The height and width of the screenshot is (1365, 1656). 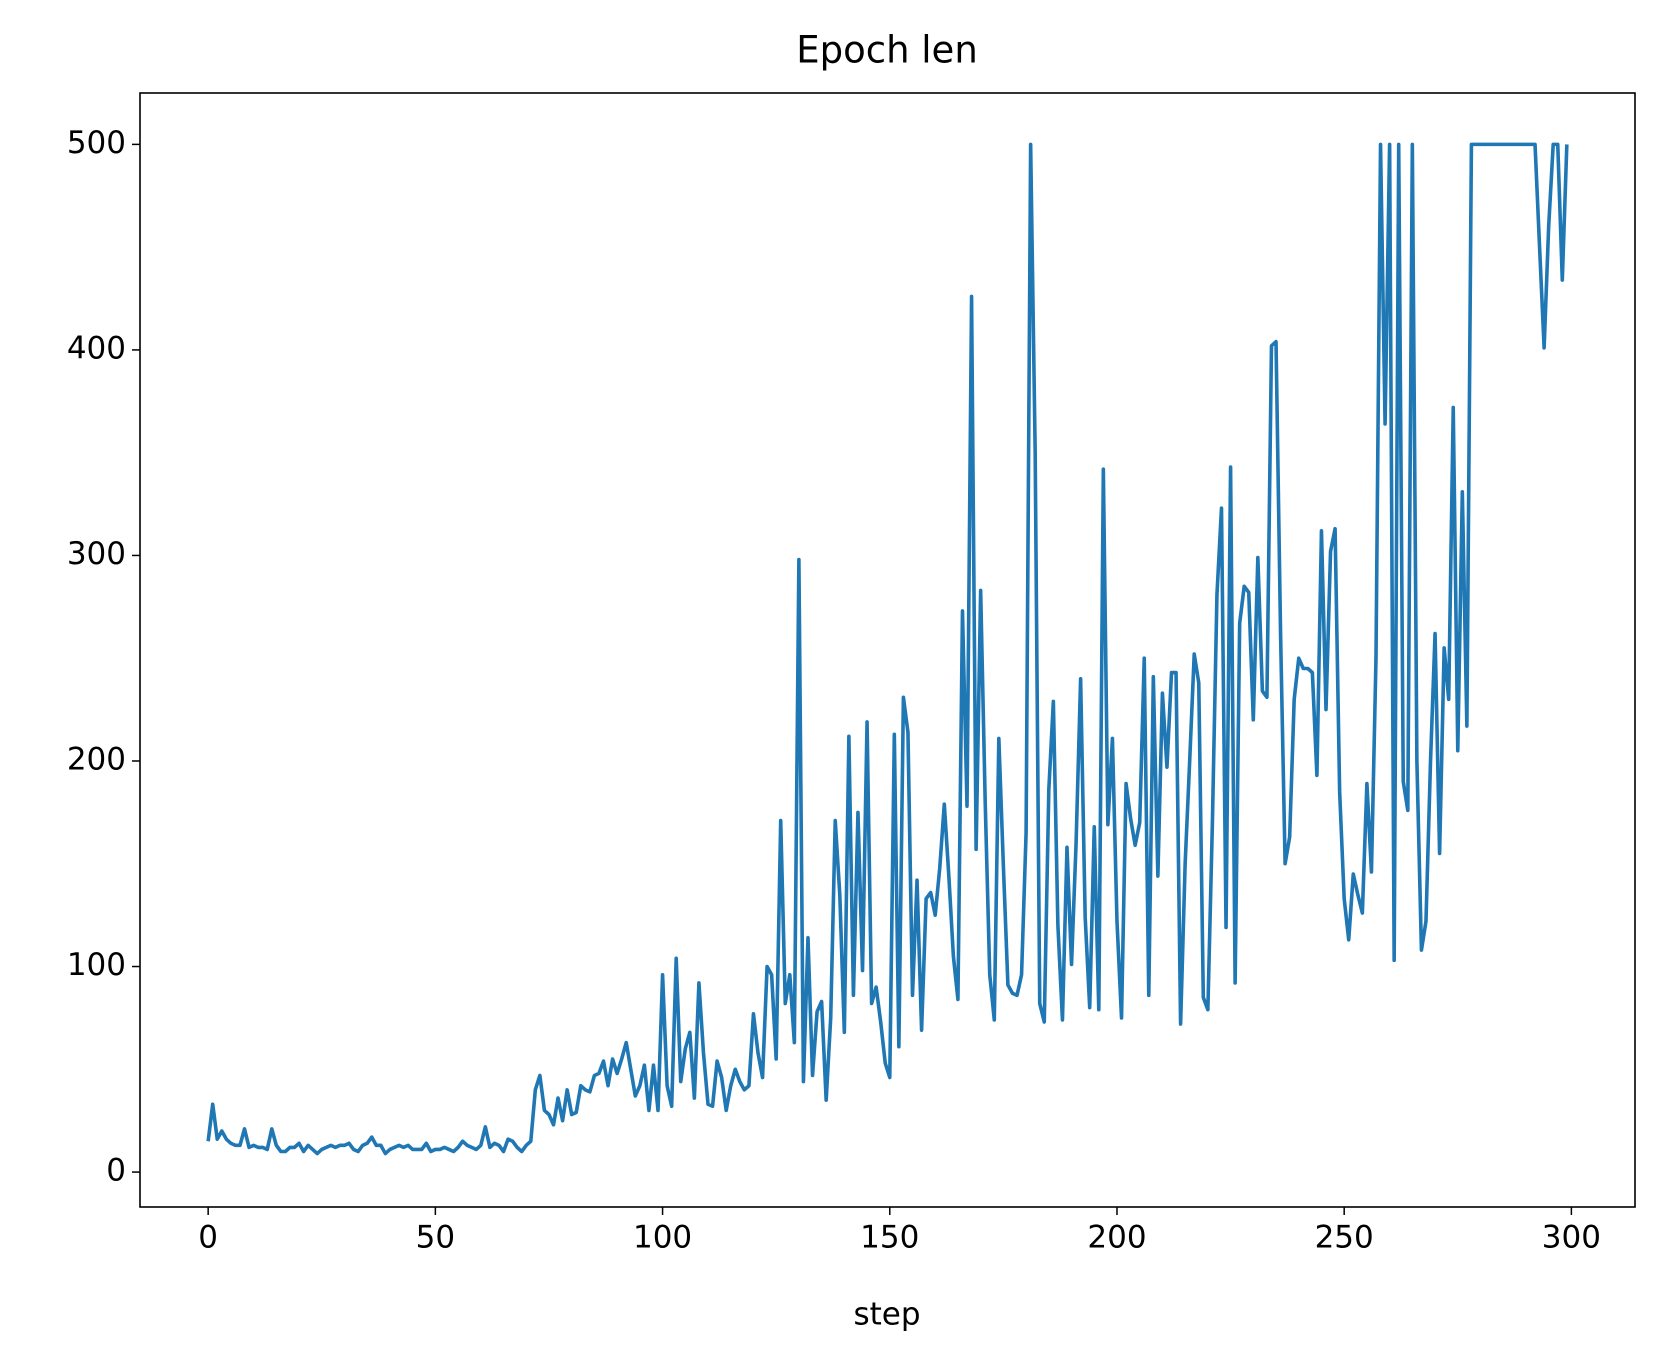 What do you see at coordinates (886, 1315) in the screenshot?
I see `x-axis-label: step` at bounding box center [886, 1315].